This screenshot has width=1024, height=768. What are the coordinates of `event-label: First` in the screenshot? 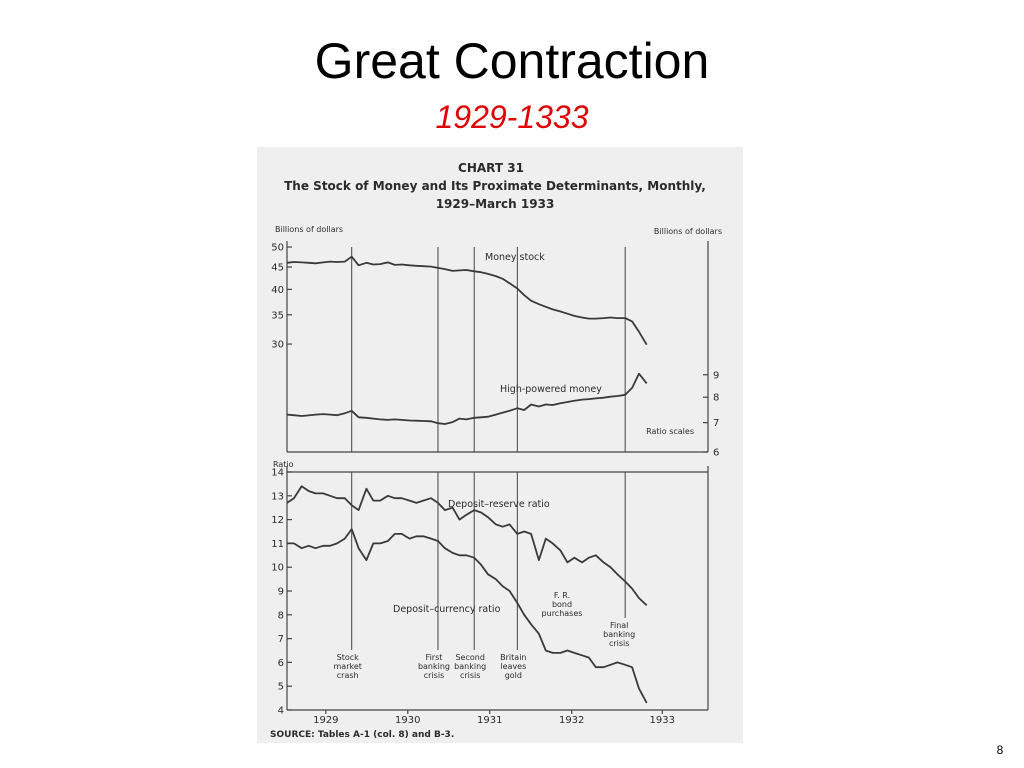 It's located at (434, 657).